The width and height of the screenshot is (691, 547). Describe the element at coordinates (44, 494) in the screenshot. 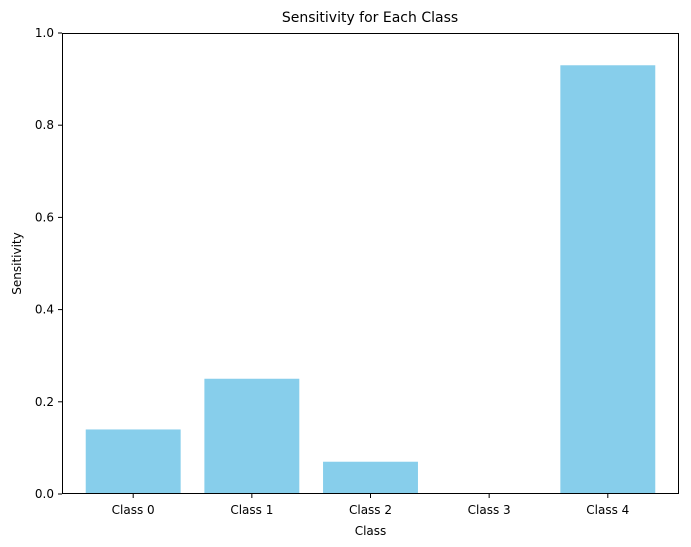

I see `y-tick-label: 0.0` at that location.